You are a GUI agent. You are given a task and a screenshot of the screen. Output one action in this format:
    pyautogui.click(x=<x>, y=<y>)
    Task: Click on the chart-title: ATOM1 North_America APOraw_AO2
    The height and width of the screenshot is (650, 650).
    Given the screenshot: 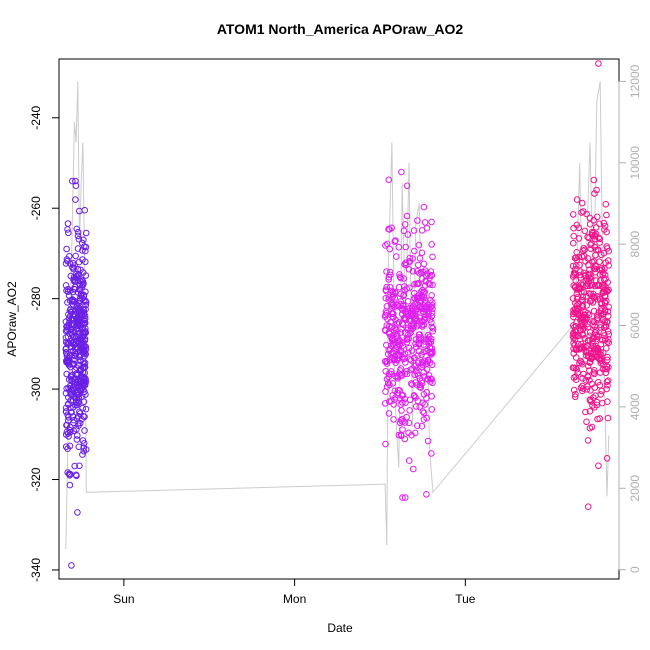 What is the action you would take?
    pyautogui.click(x=340, y=29)
    